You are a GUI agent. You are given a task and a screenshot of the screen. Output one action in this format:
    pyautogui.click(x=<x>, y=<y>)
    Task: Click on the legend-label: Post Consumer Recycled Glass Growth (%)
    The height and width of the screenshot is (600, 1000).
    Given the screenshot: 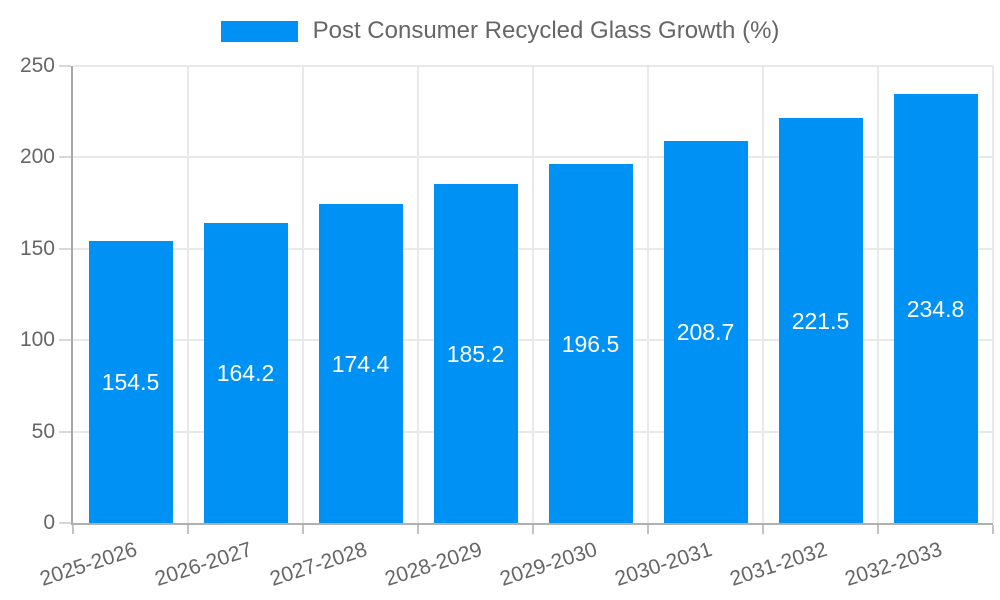 What is the action you would take?
    pyautogui.click(x=546, y=30)
    